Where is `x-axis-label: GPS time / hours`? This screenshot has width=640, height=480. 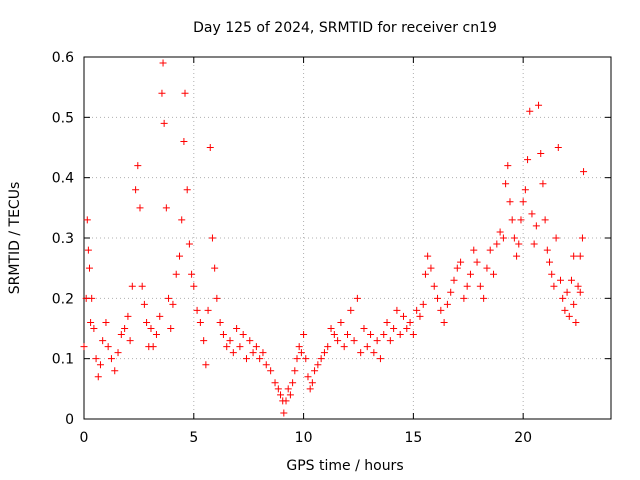 x-axis-label: GPS time / hours is located at coordinates (344, 466).